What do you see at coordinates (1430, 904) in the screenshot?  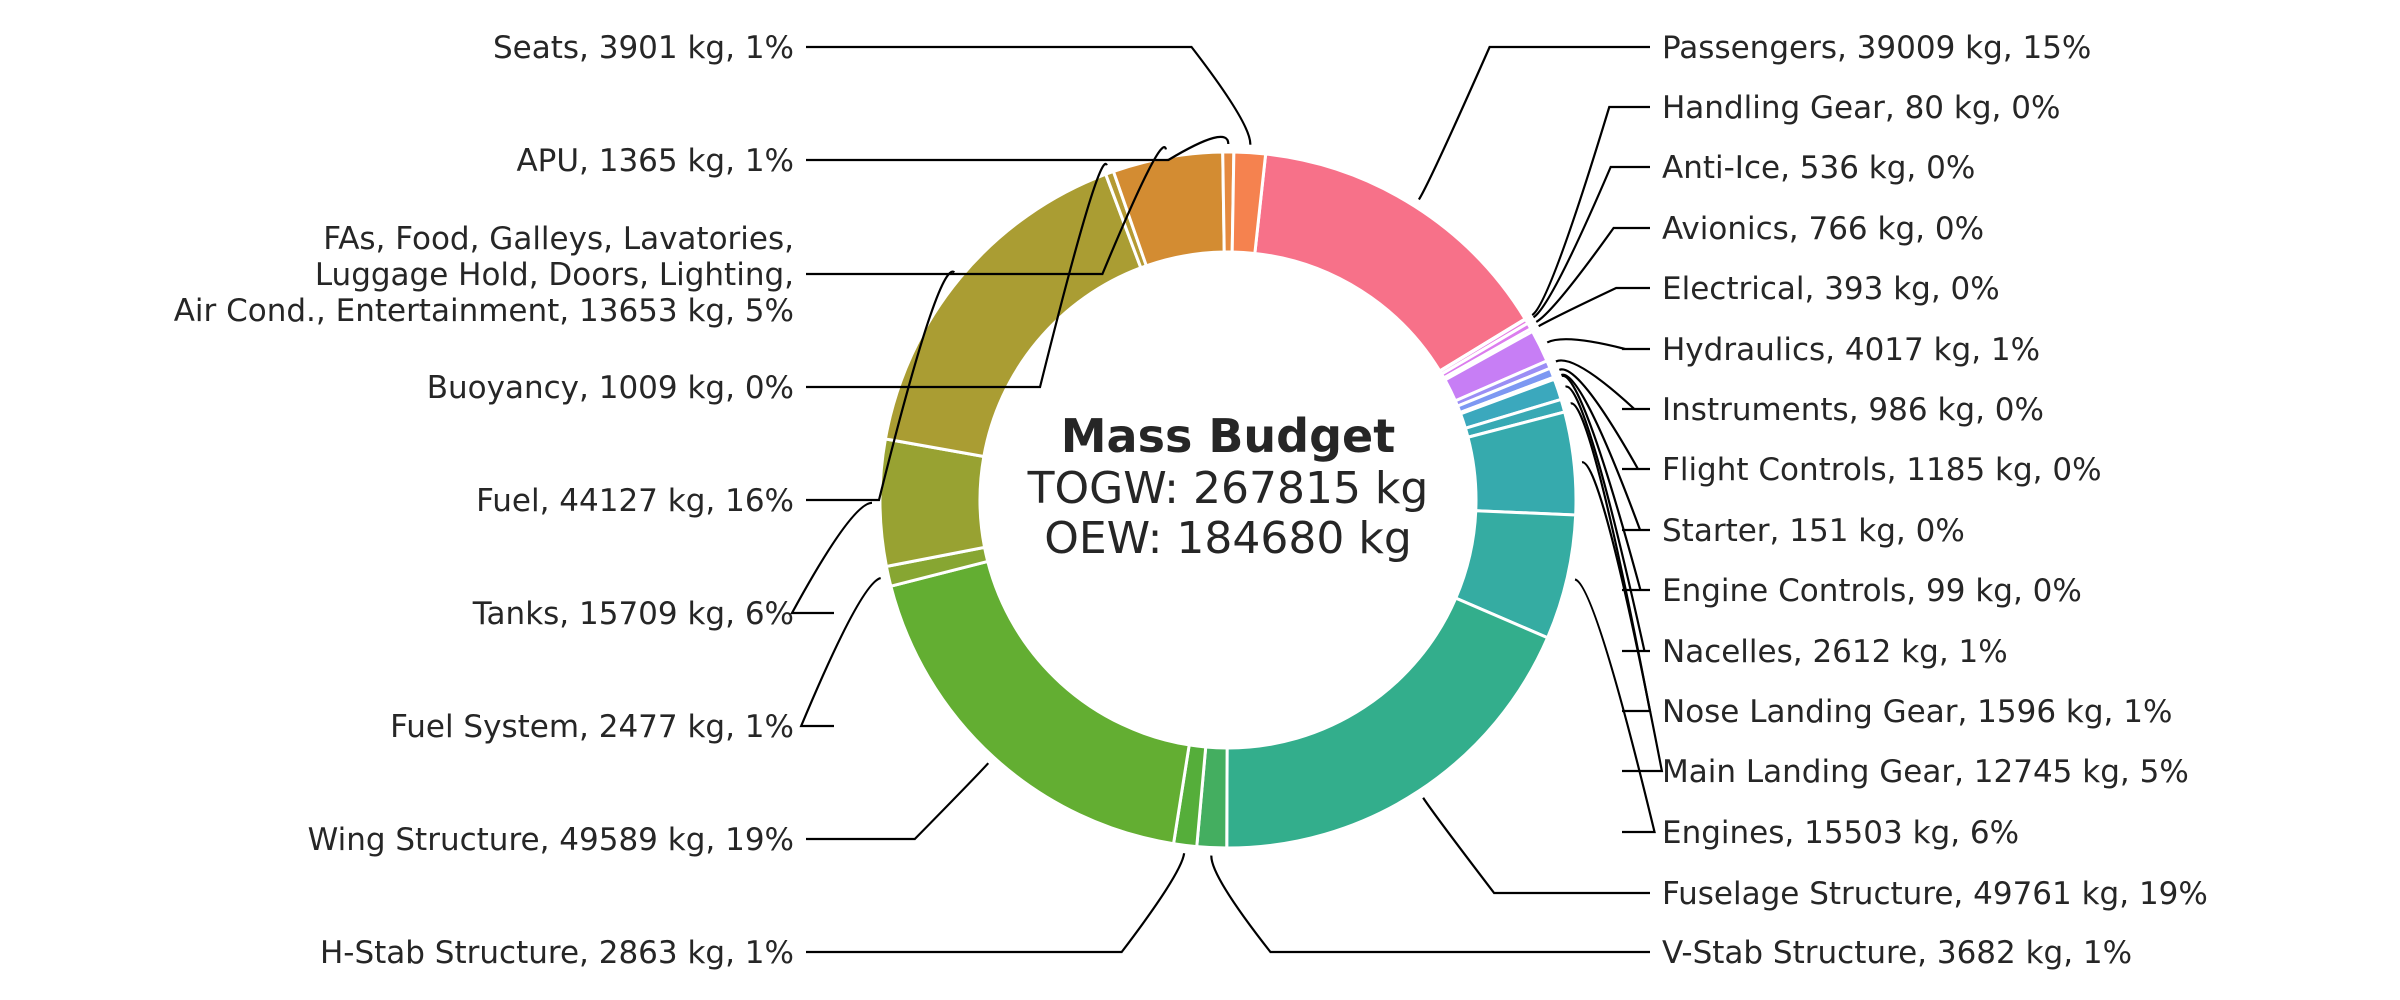 I see `leader-v-stab-structure` at bounding box center [1430, 904].